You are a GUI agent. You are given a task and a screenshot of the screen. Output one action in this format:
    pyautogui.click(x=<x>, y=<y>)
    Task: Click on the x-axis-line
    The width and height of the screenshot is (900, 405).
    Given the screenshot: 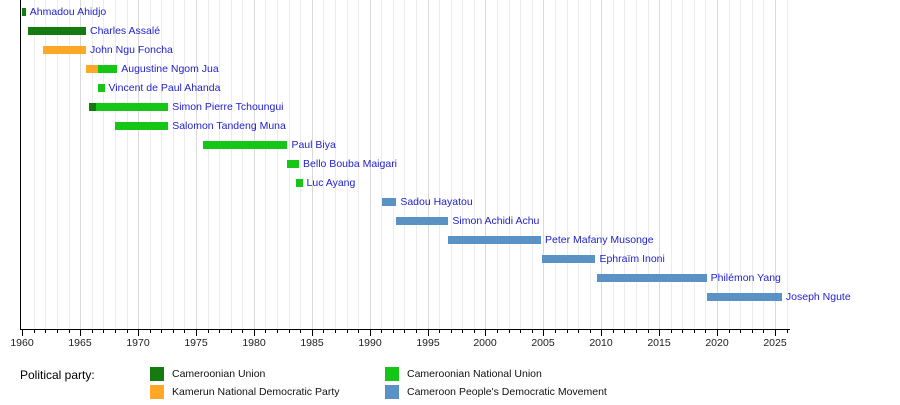 What is the action you would take?
    pyautogui.click(x=405, y=329)
    